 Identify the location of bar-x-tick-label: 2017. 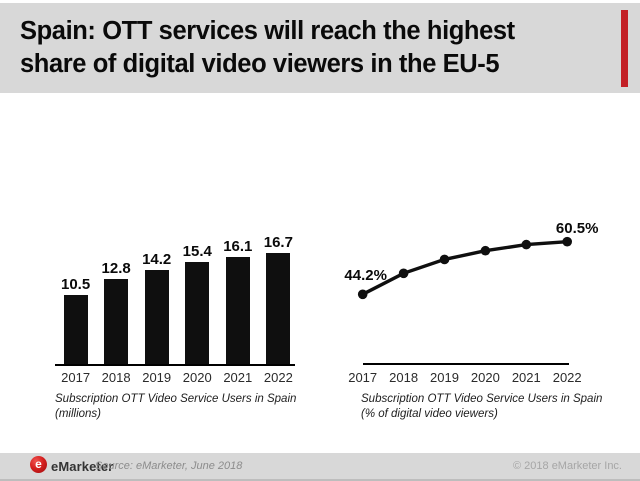
(76, 377).